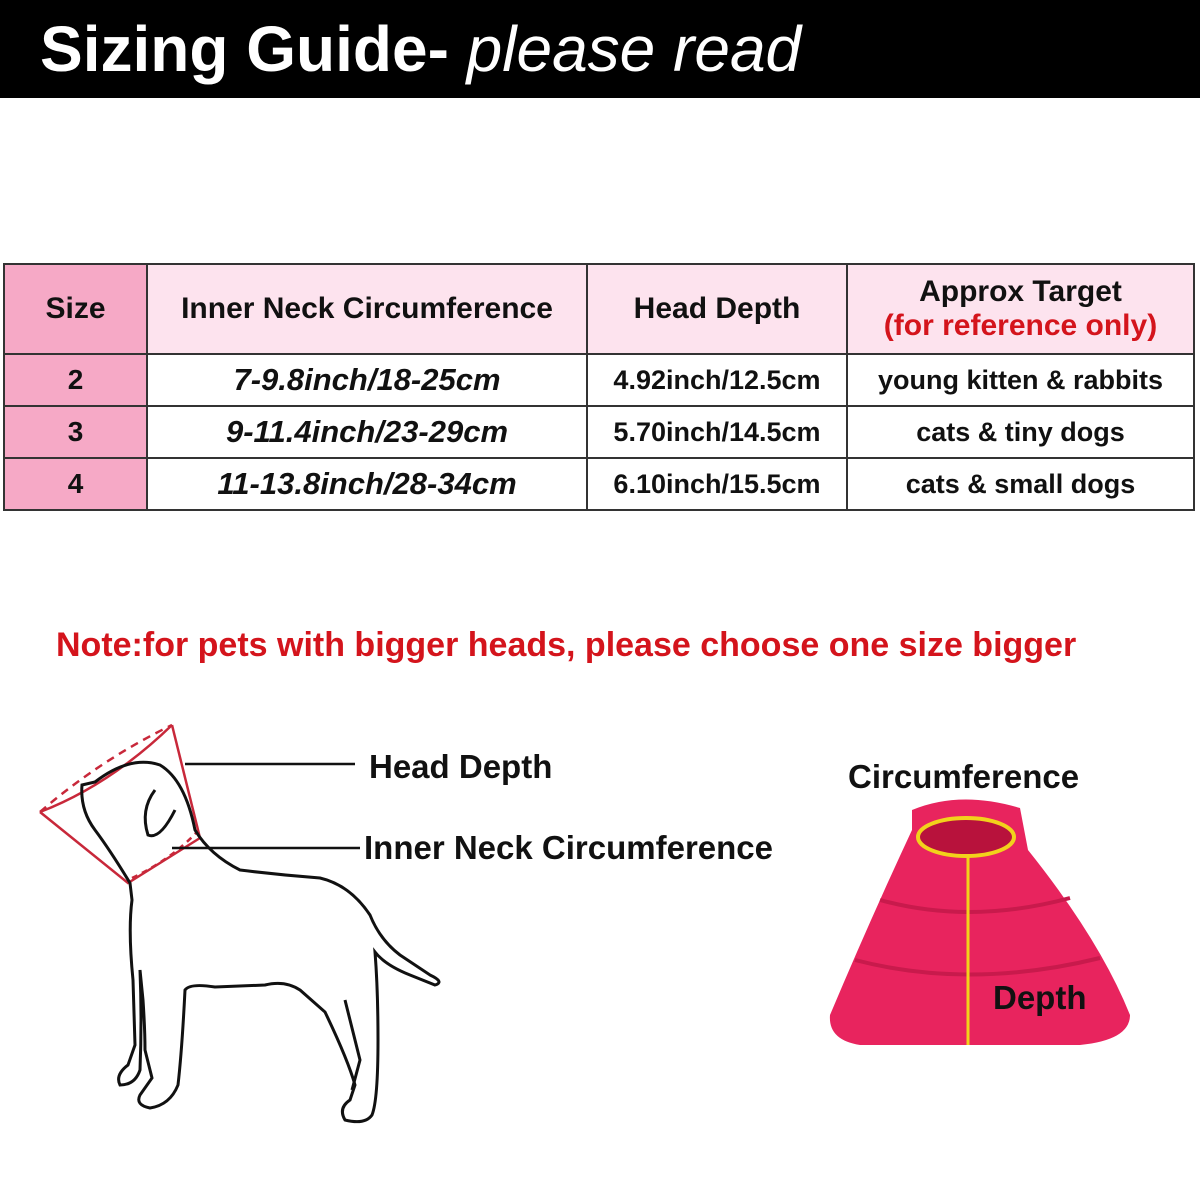 The image size is (1200, 1200). Describe the element at coordinates (367, 380) in the screenshot. I see `cell-neck: 7-9.8inch/18-25cm` at that location.